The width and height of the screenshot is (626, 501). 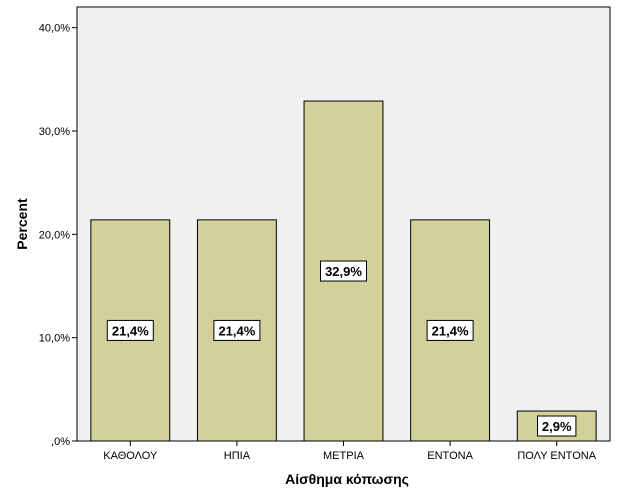 I want to click on y-tick-label: 10,0%, so click(x=54, y=339).